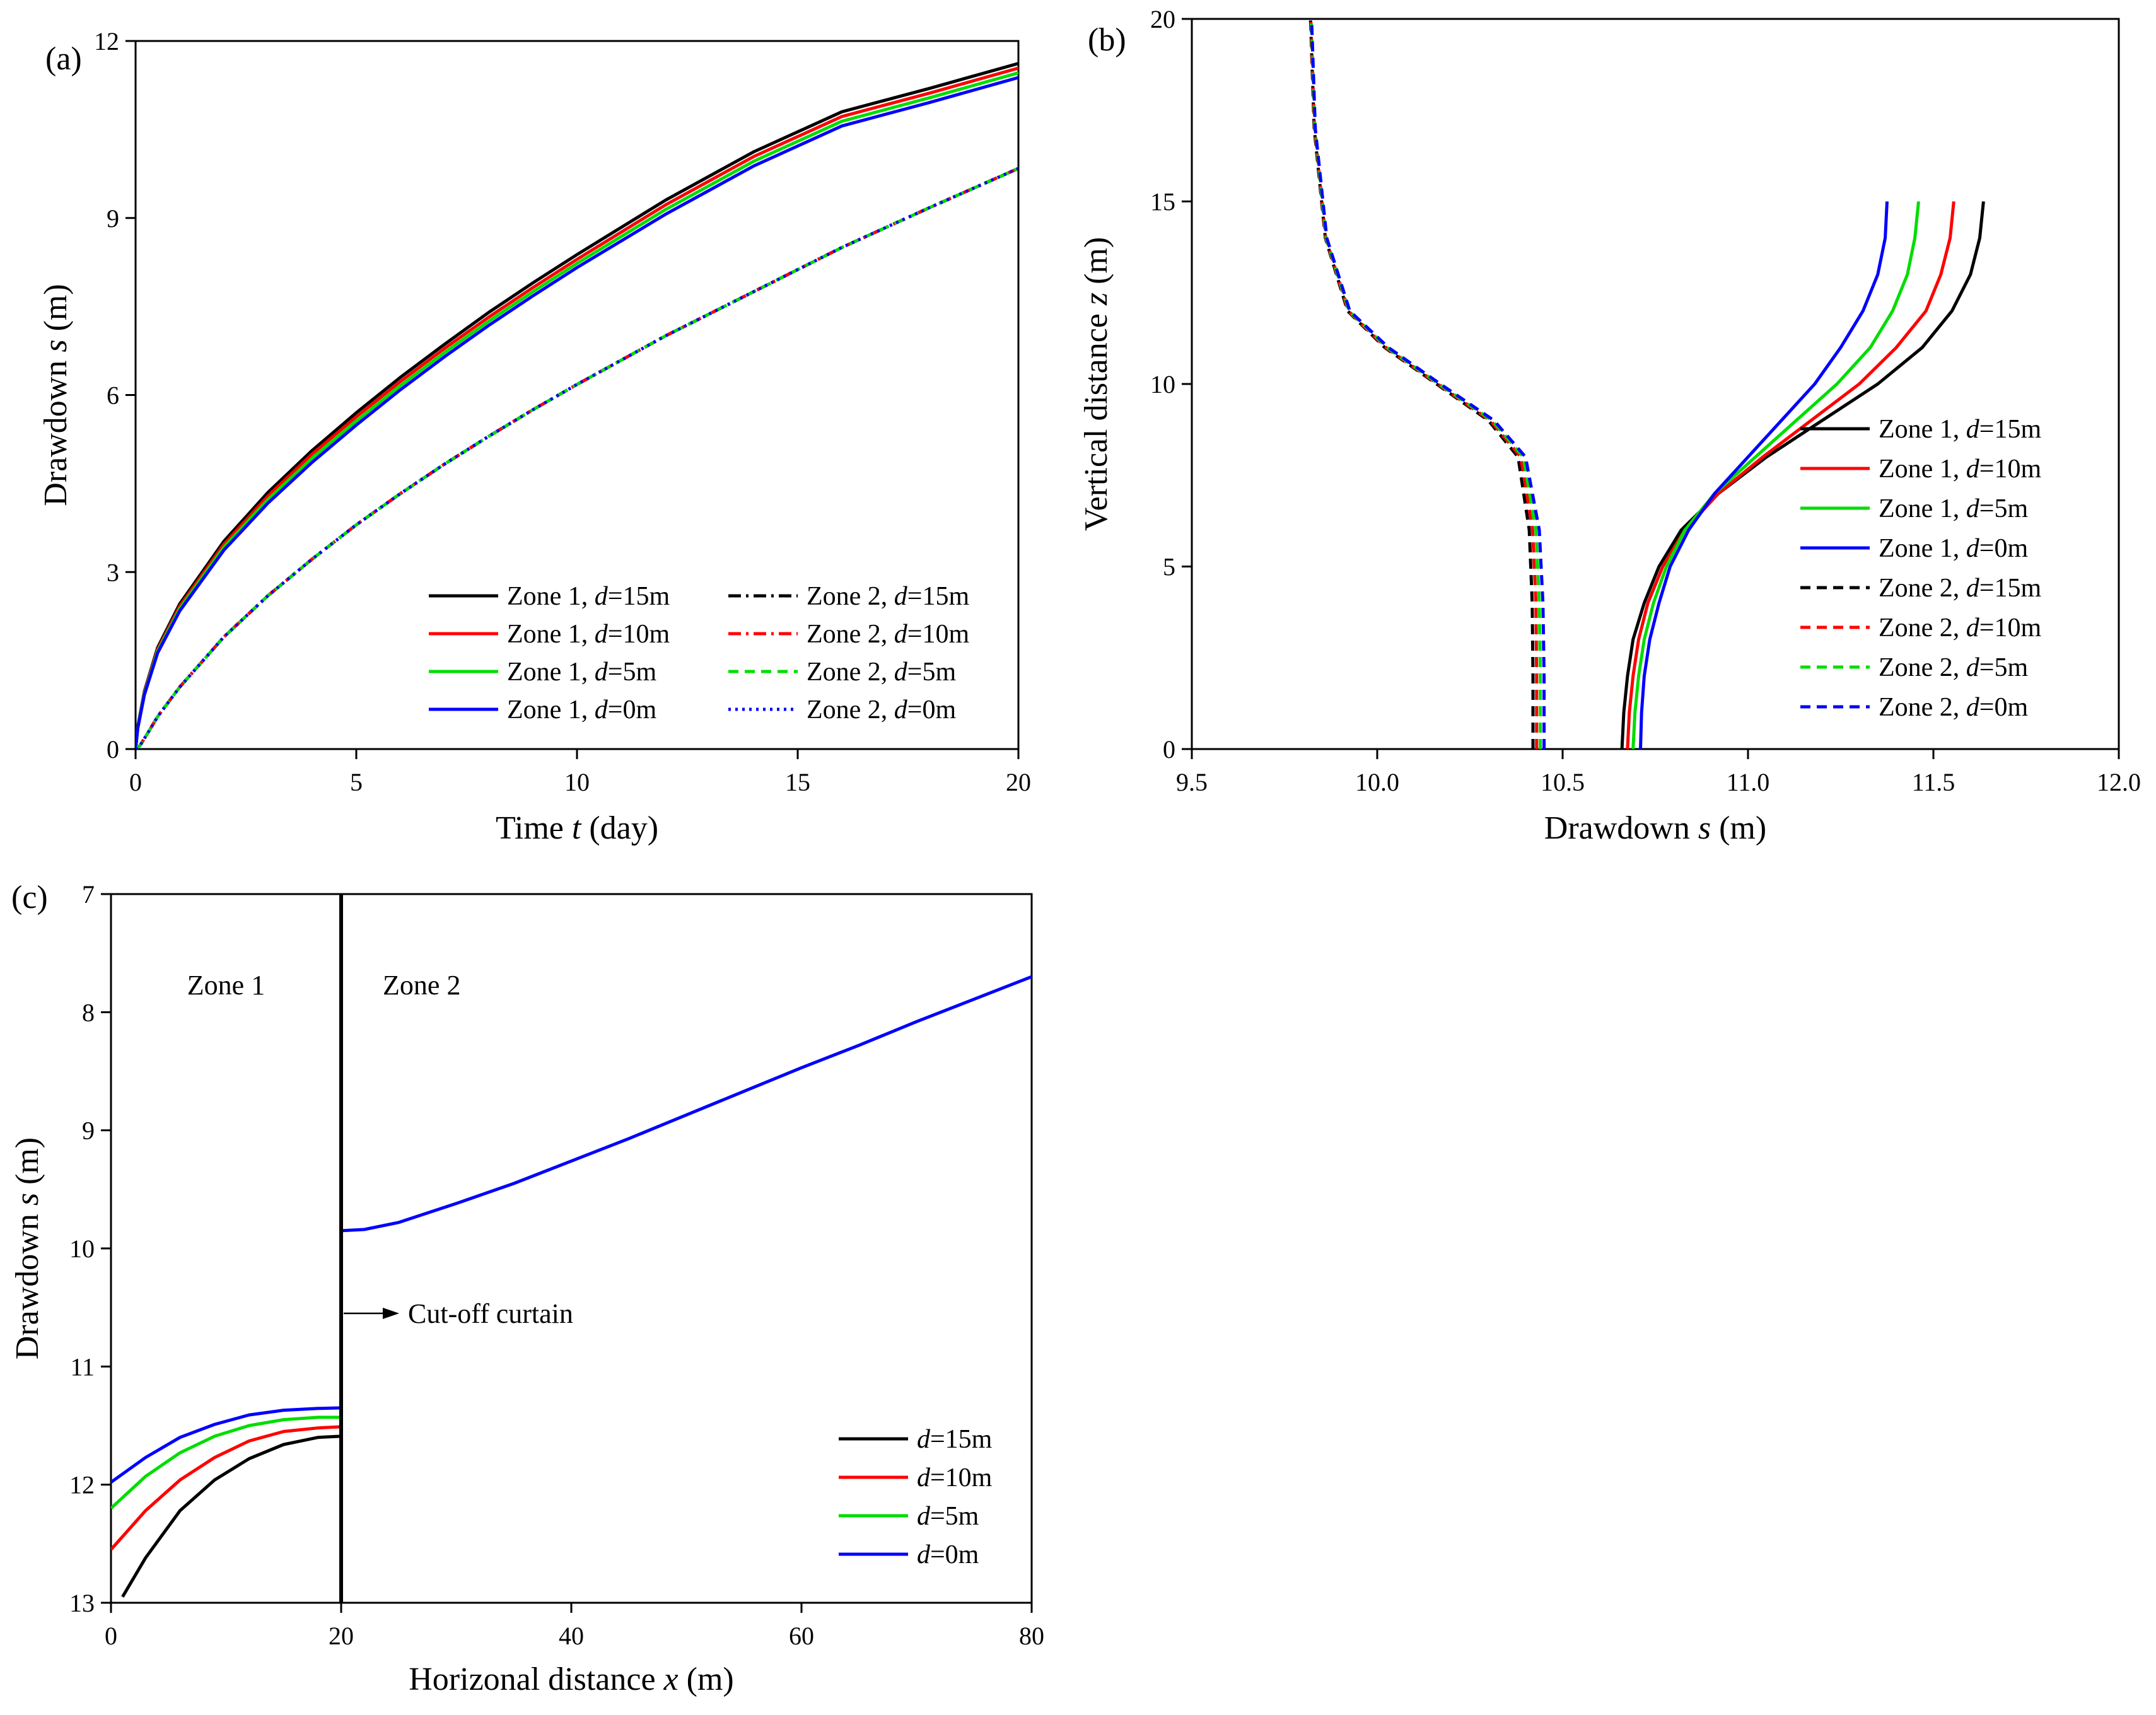 This screenshot has height=1715, width=2156. I want to click on x-axis-label: Drawdown s (m), so click(1655, 828).